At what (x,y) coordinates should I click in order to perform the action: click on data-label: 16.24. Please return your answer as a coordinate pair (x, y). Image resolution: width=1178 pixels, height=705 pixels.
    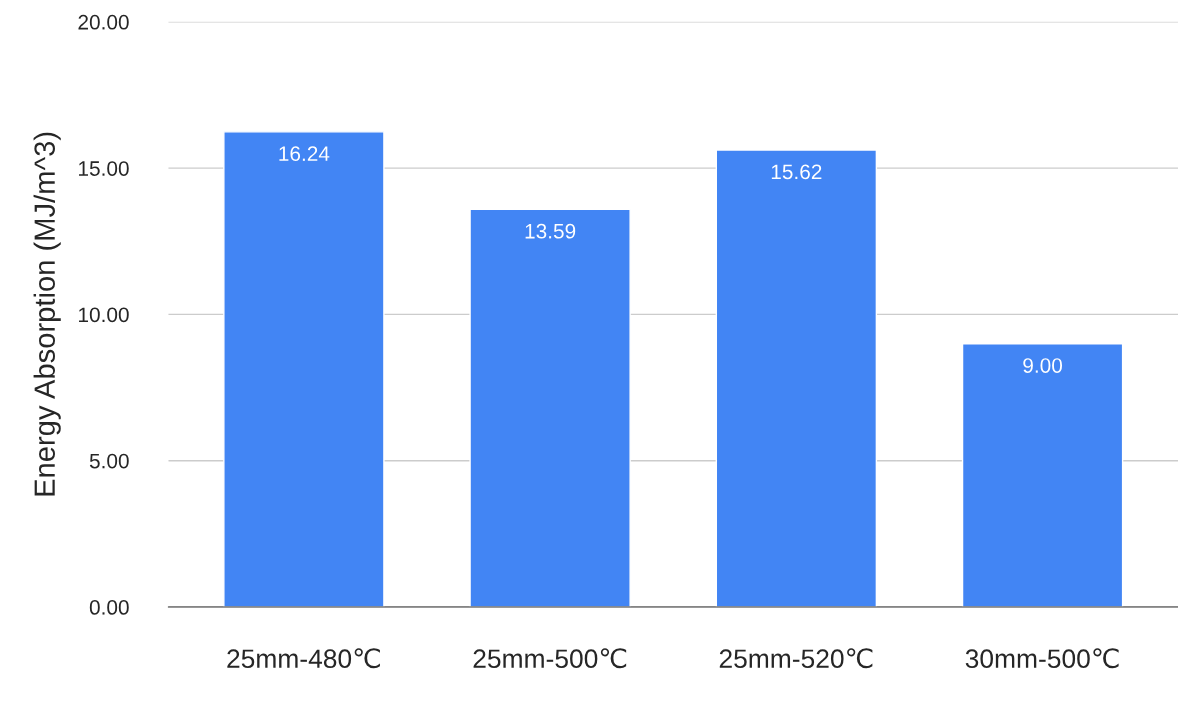
    Looking at the image, I should click on (304, 154).